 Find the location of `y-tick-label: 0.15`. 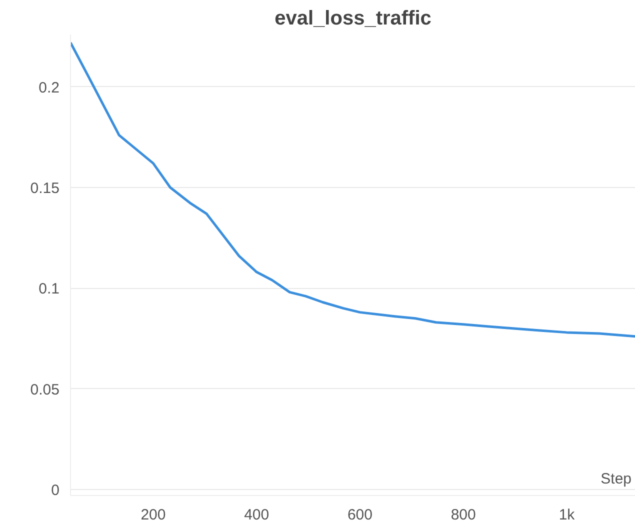

y-tick-label: 0.15 is located at coordinates (45, 188).